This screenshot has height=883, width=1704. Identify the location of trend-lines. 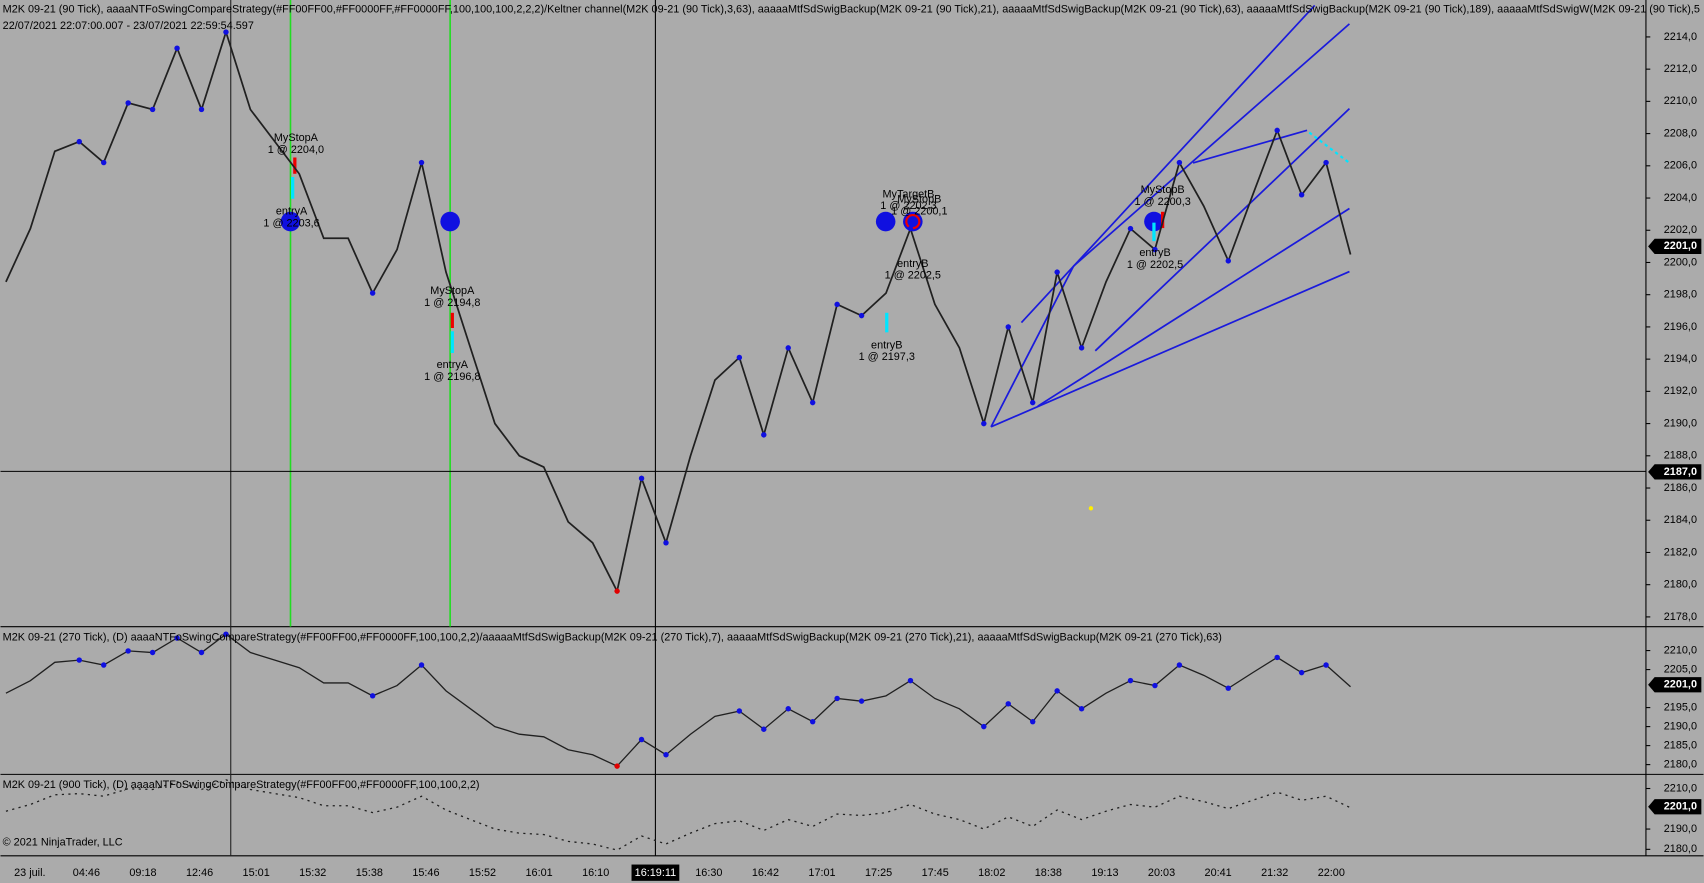
(1170, 216).